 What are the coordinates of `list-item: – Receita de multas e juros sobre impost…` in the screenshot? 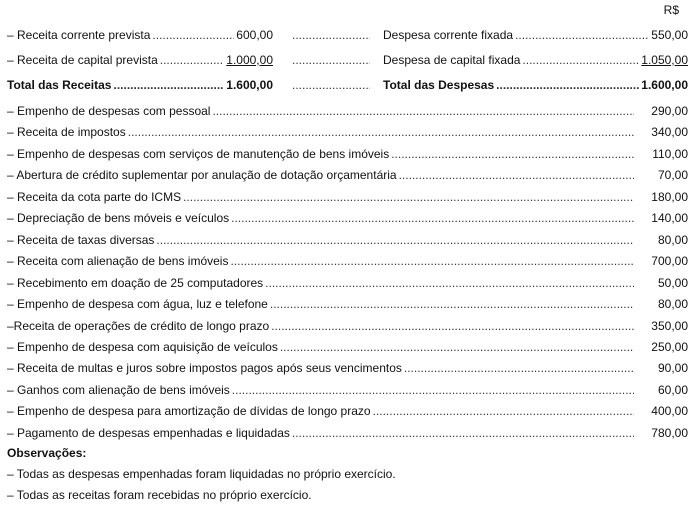 It's located at (347, 368).